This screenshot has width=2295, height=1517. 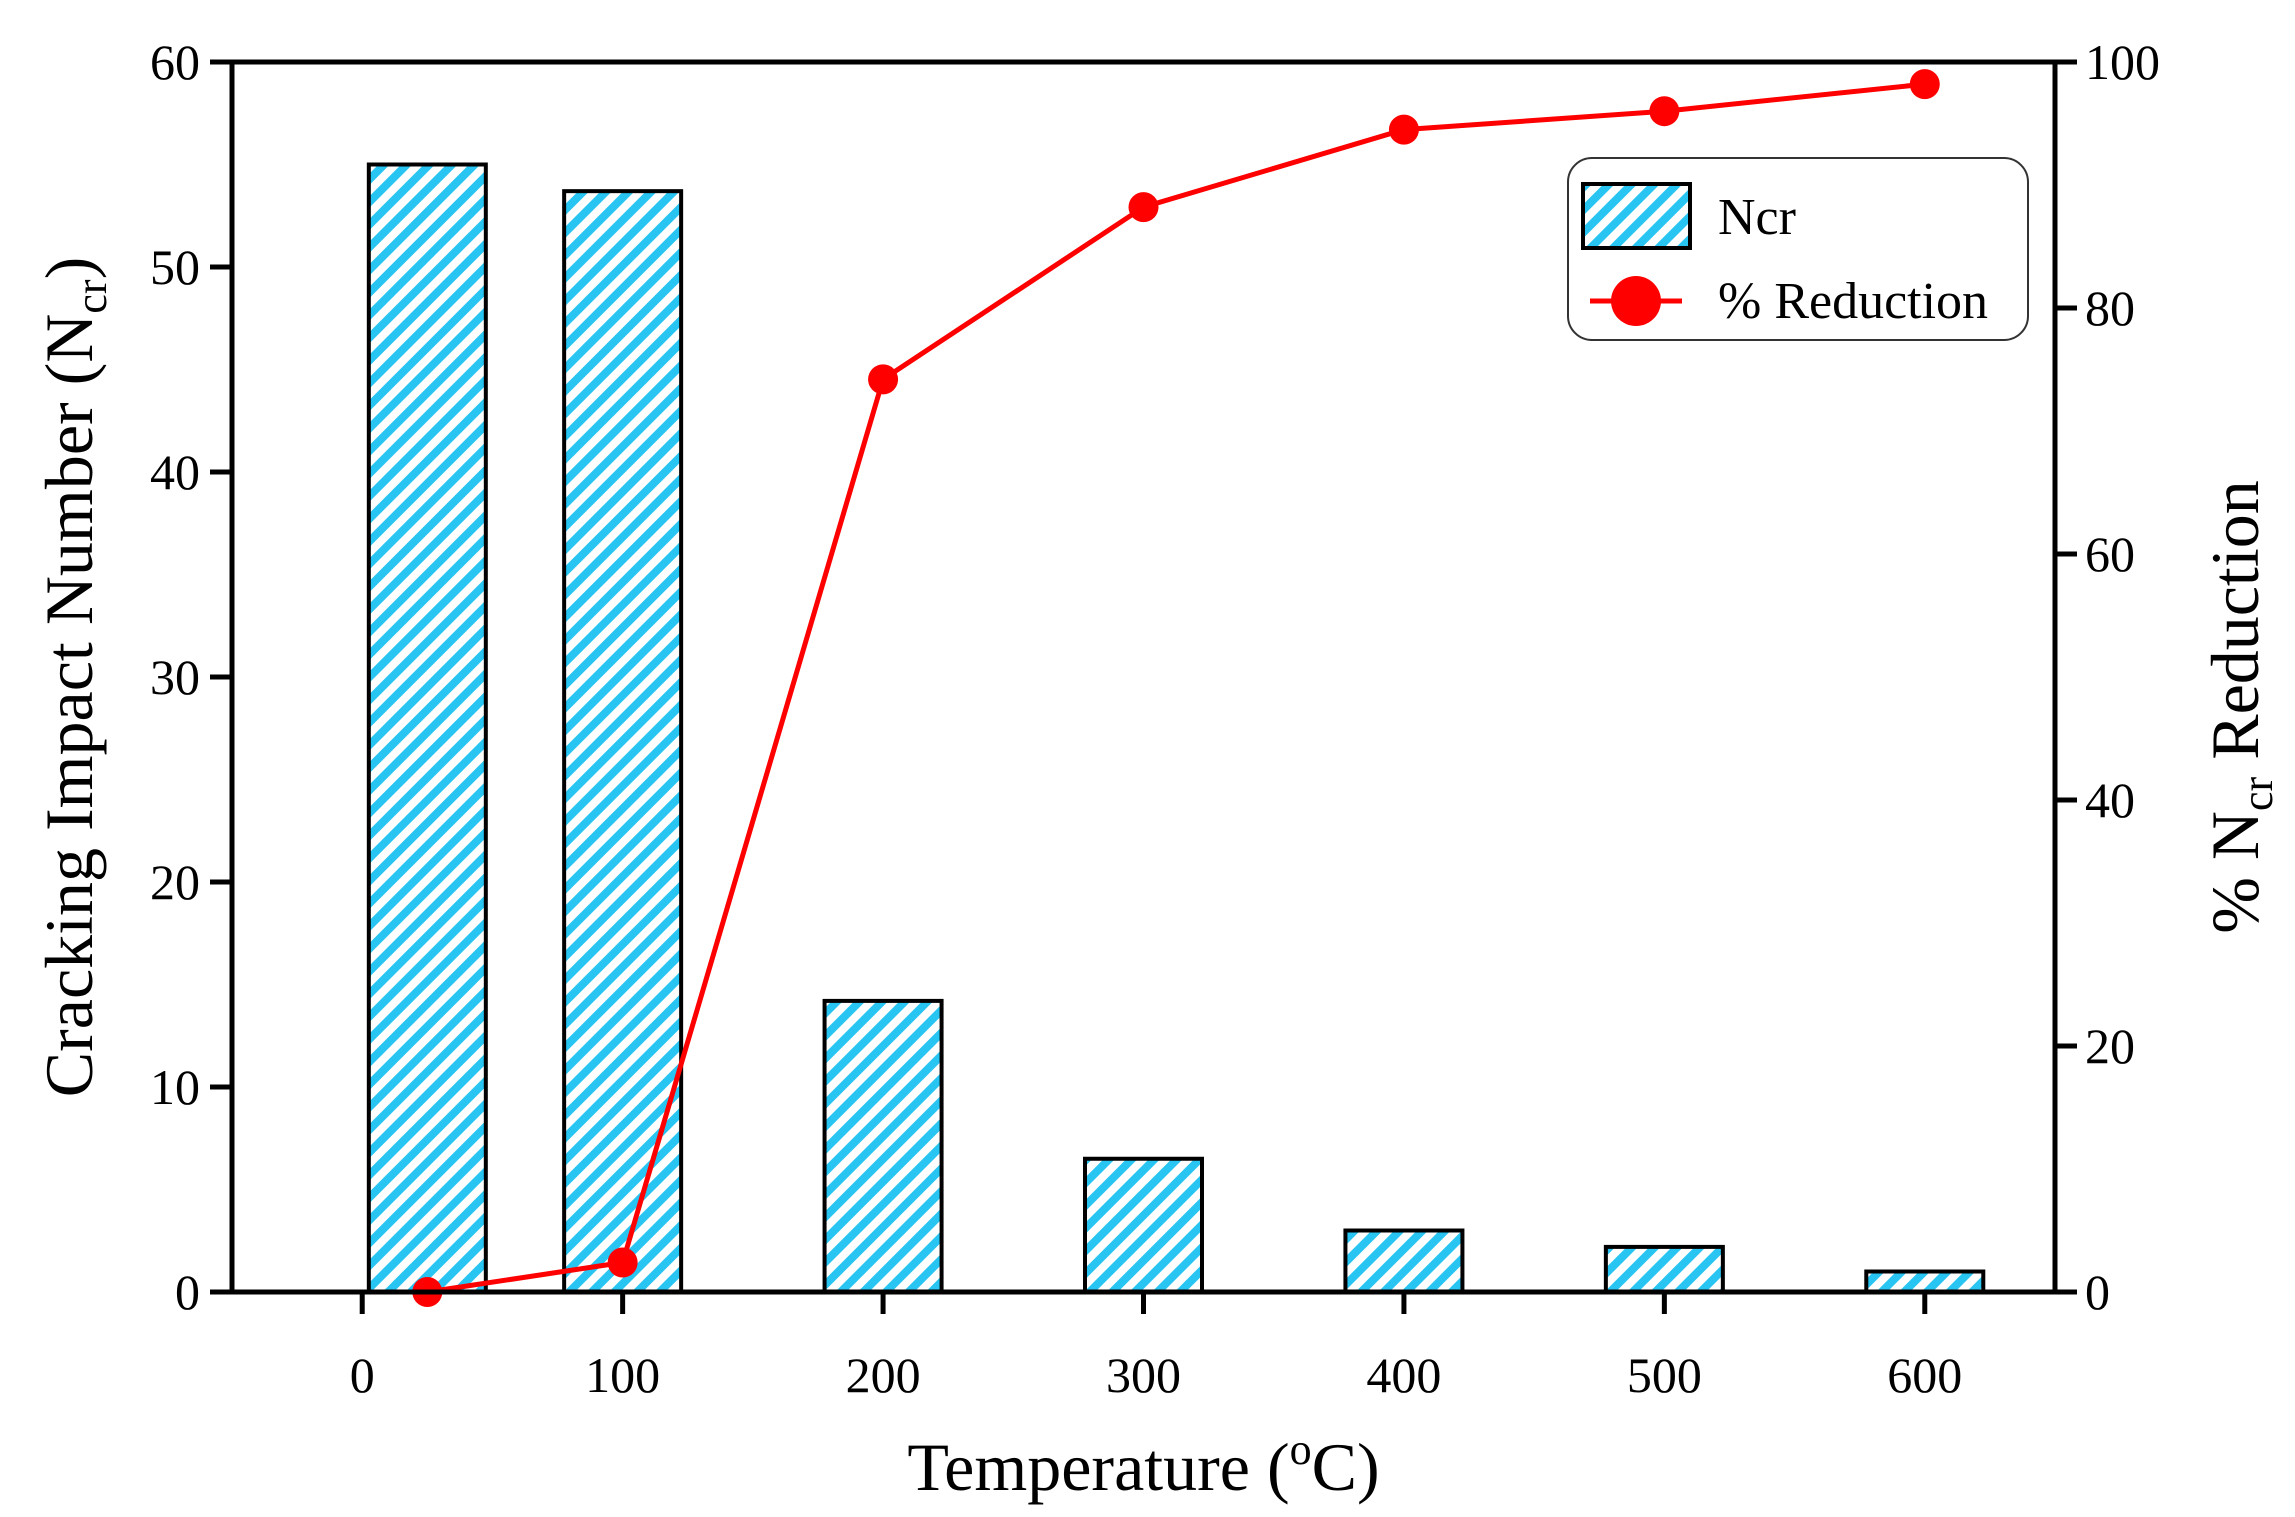 I want to click on left-y-tick-label-0: 0, so click(x=187, y=1292).